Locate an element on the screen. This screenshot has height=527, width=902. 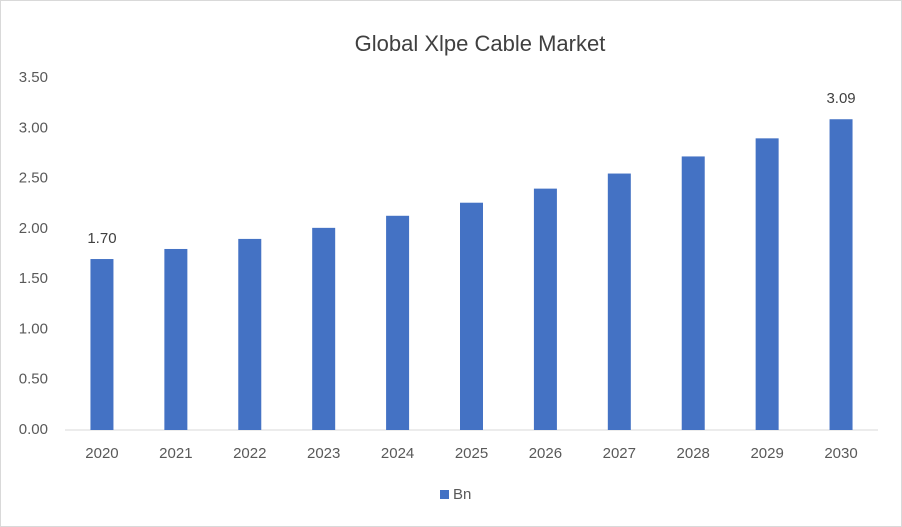
legend-label: Bn is located at coordinates (462, 494).